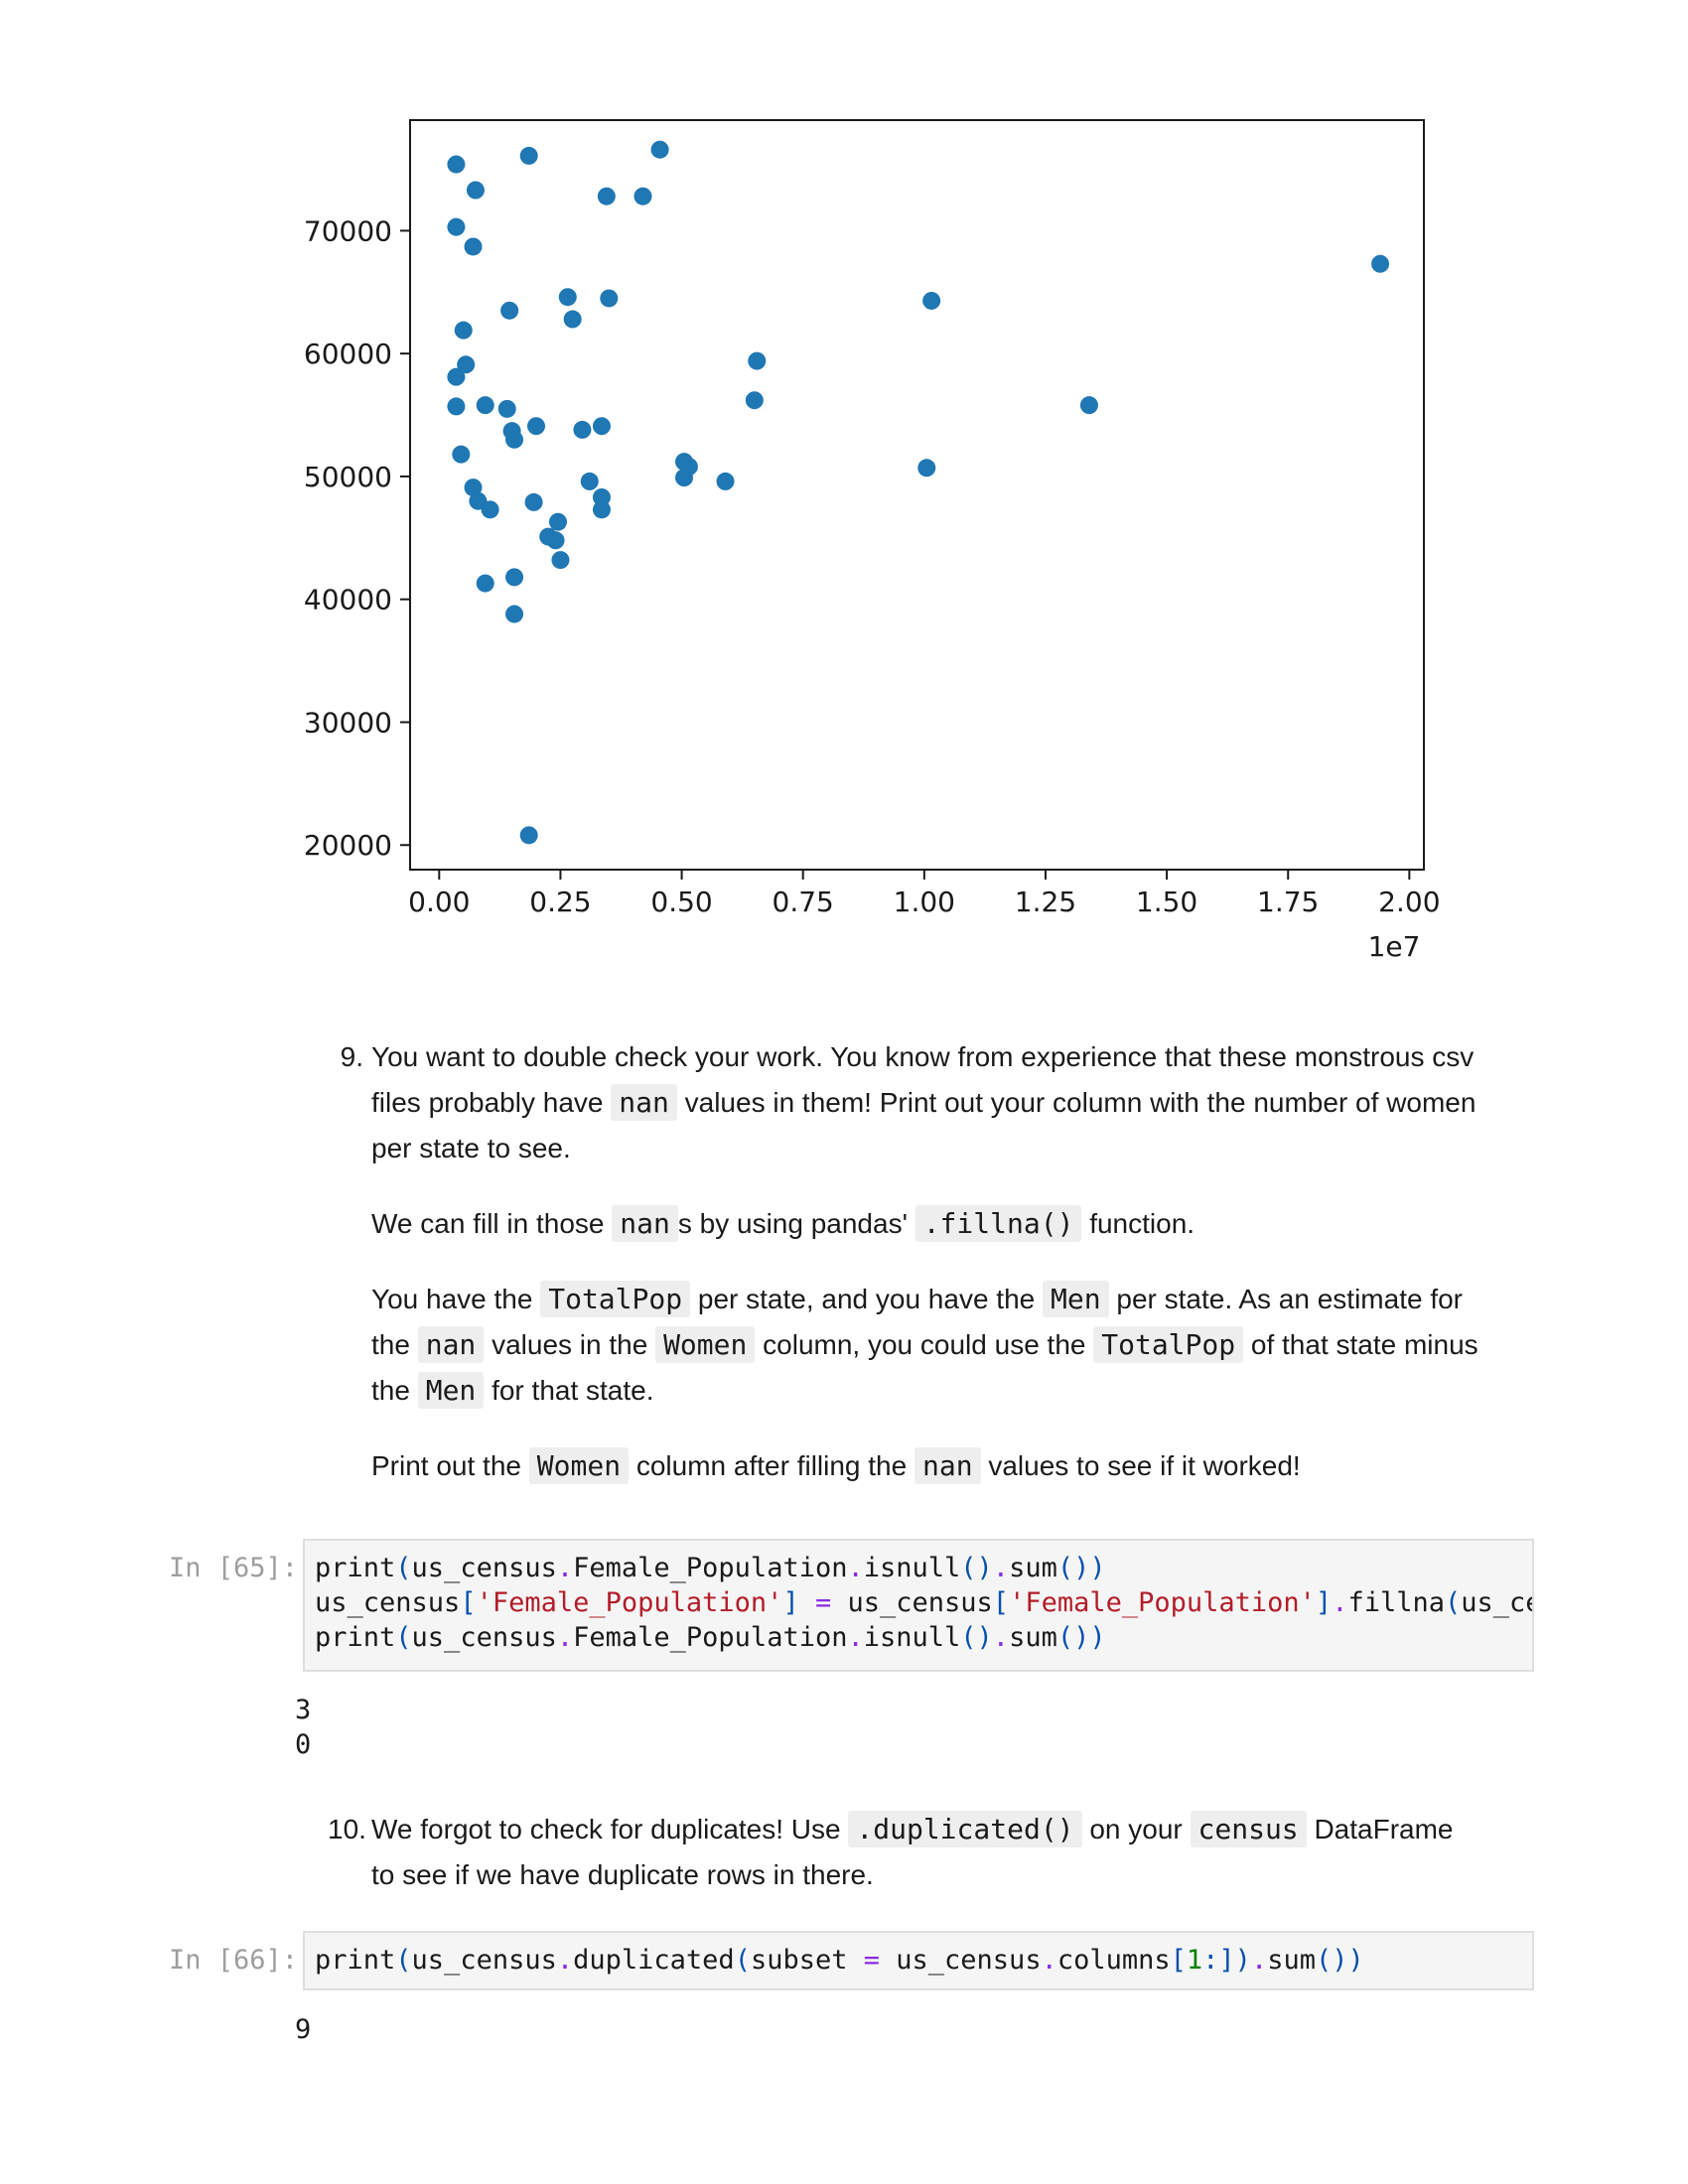 The image size is (1688, 2184). Describe the element at coordinates (1409, 902) in the screenshot. I see `x-tick-label: 2.00` at that location.